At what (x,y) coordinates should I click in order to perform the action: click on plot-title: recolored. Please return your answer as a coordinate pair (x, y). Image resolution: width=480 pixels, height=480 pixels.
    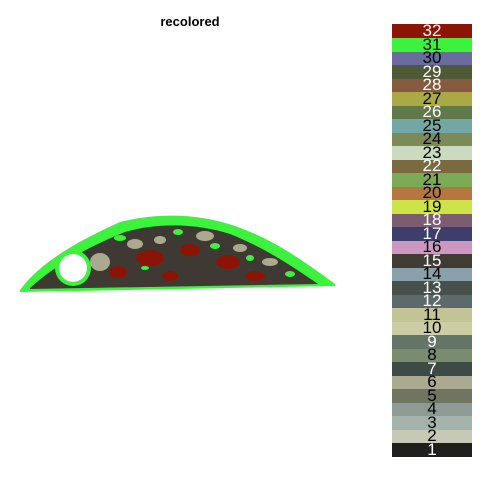
    Looking at the image, I should click on (190, 21).